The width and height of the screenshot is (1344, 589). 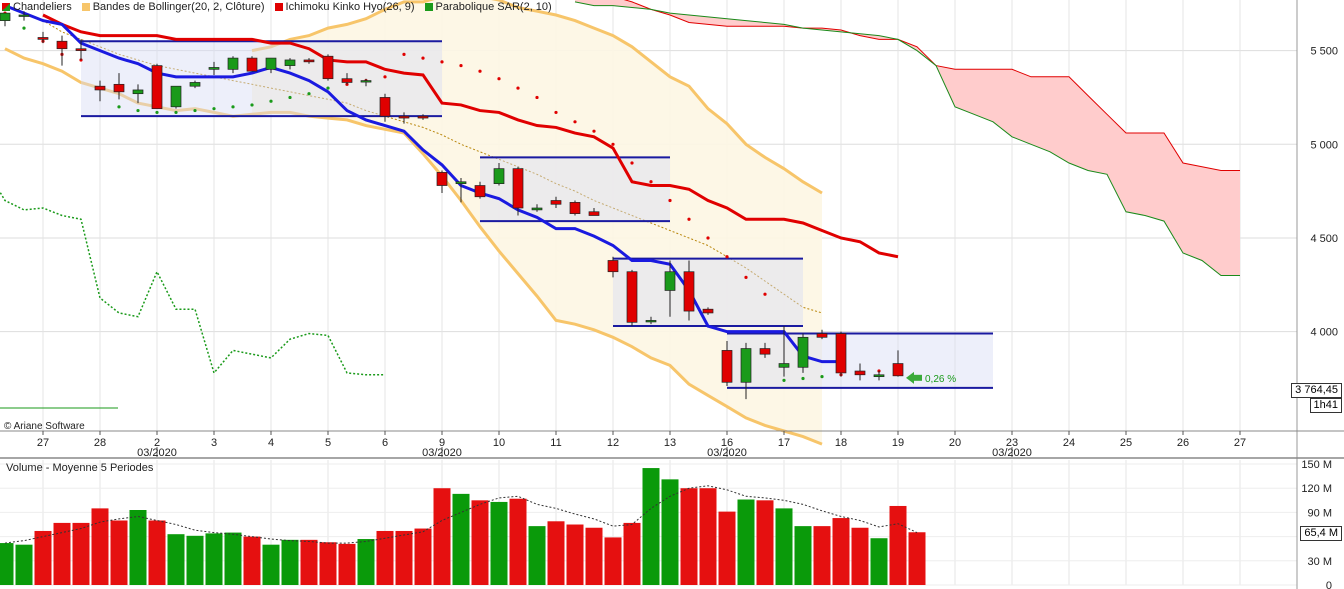 I want to click on time-tick-label: 24, so click(x=1069, y=443).